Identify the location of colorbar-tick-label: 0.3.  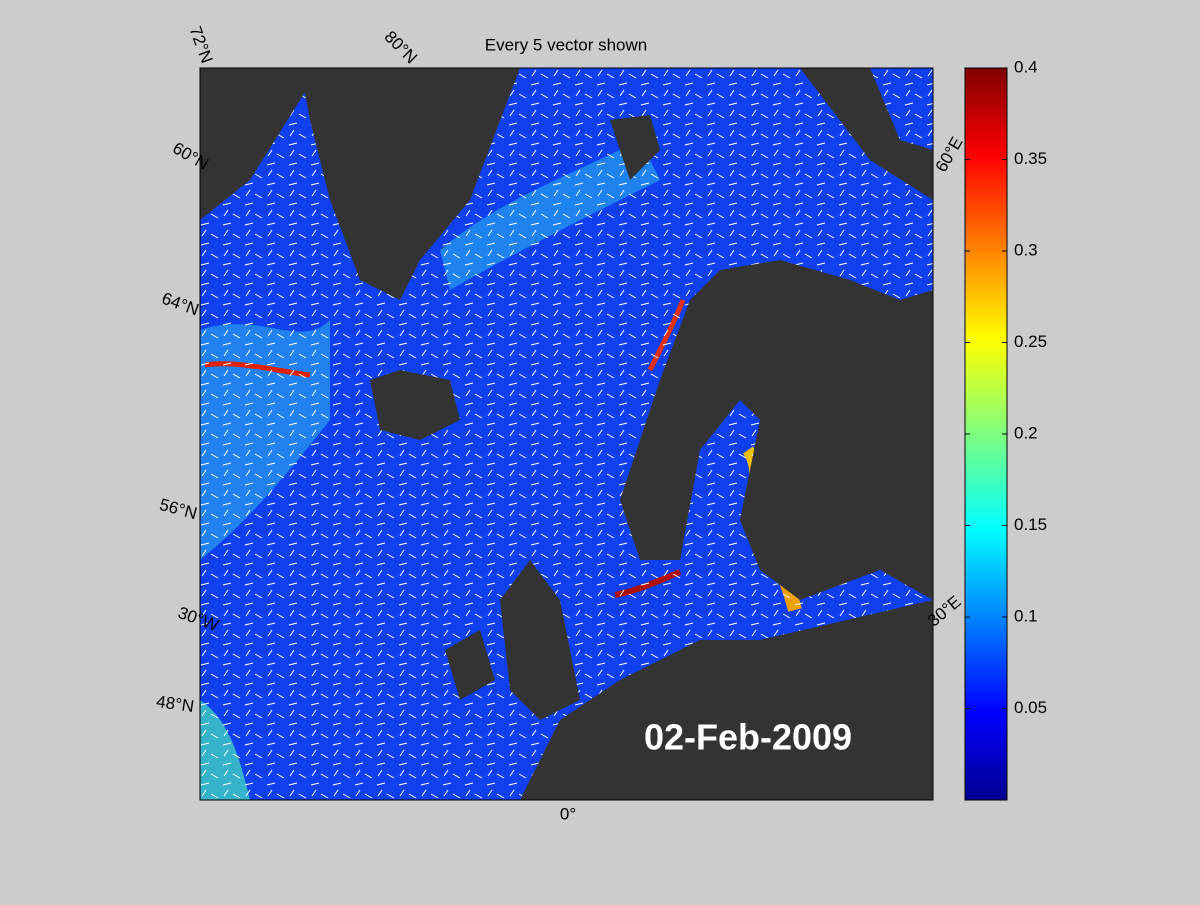
(1026, 249).